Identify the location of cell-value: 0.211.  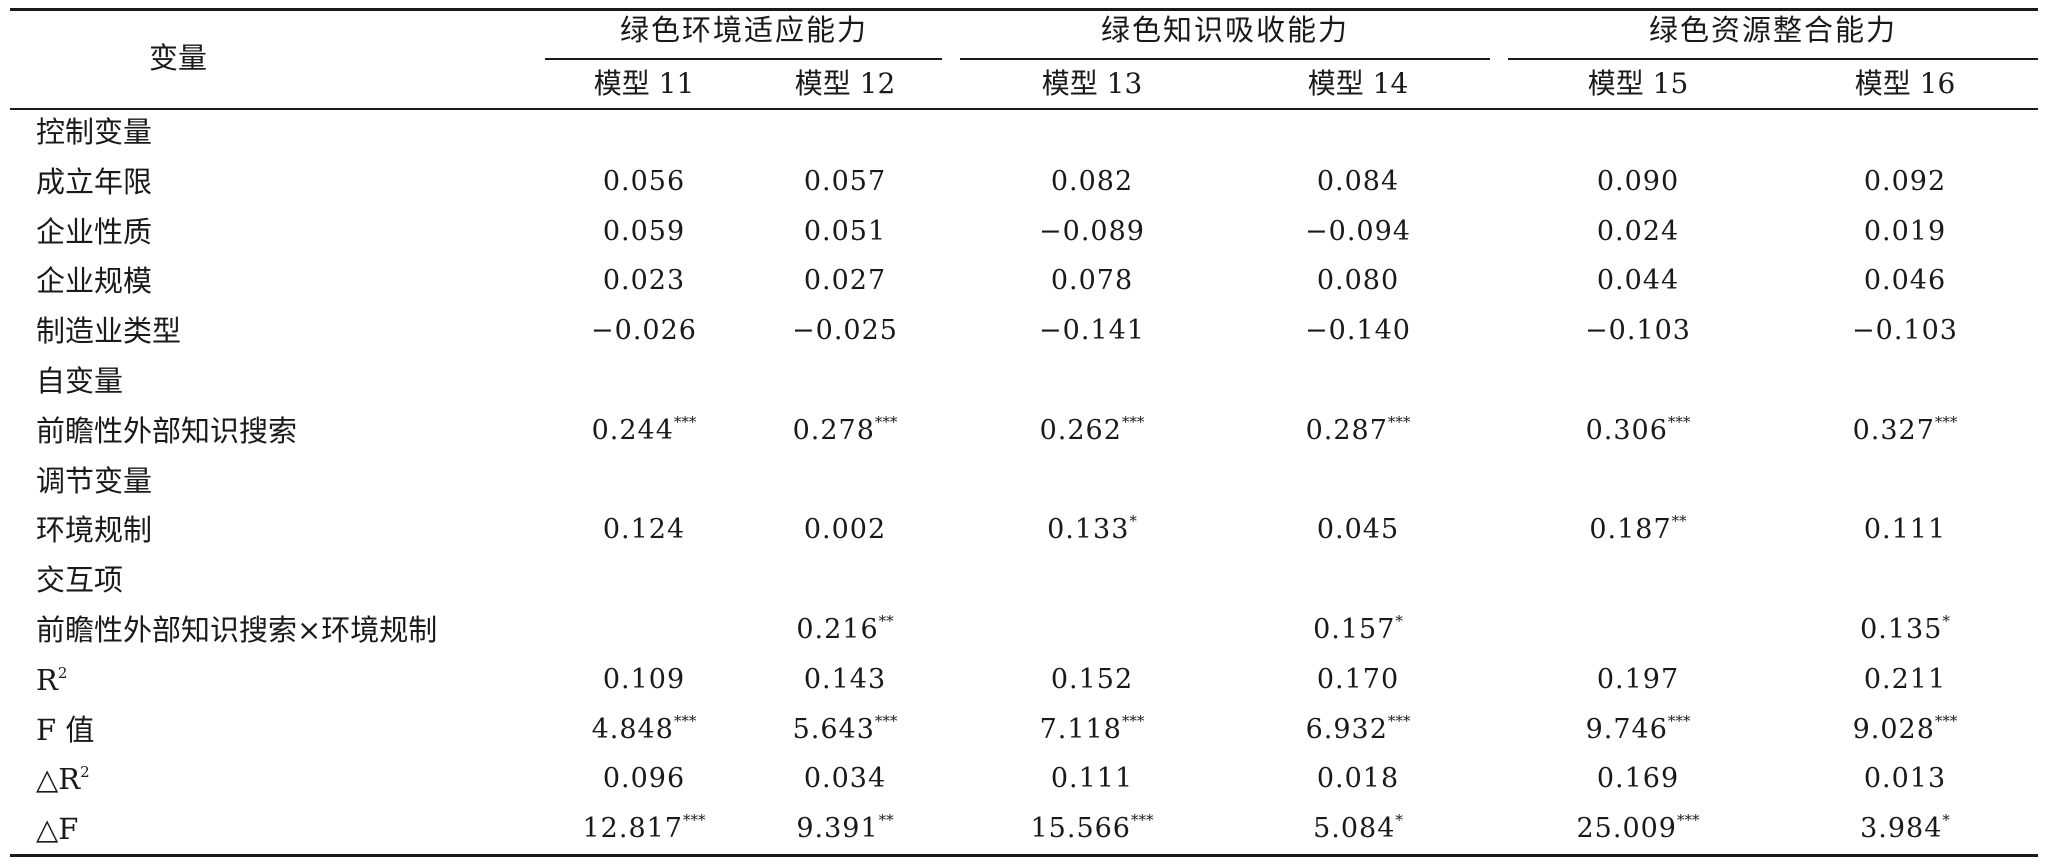
(1905, 679).